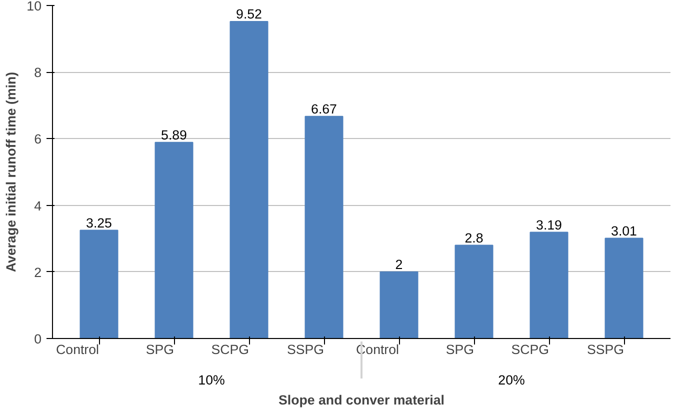 The height and width of the screenshot is (415, 680). Describe the element at coordinates (174, 134) in the screenshot. I see `data-label: 5.89` at that location.